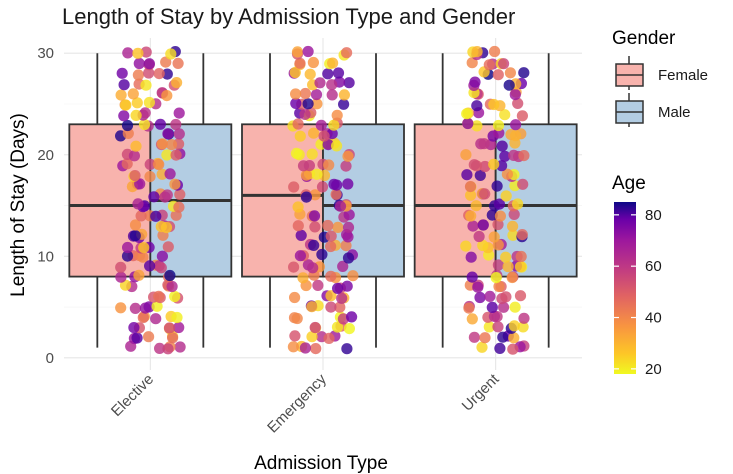 The width and height of the screenshot is (733, 474). What do you see at coordinates (321, 463) in the screenshot?
I see `x-axis-title: Admission Type` at bounding box center [321, 463].